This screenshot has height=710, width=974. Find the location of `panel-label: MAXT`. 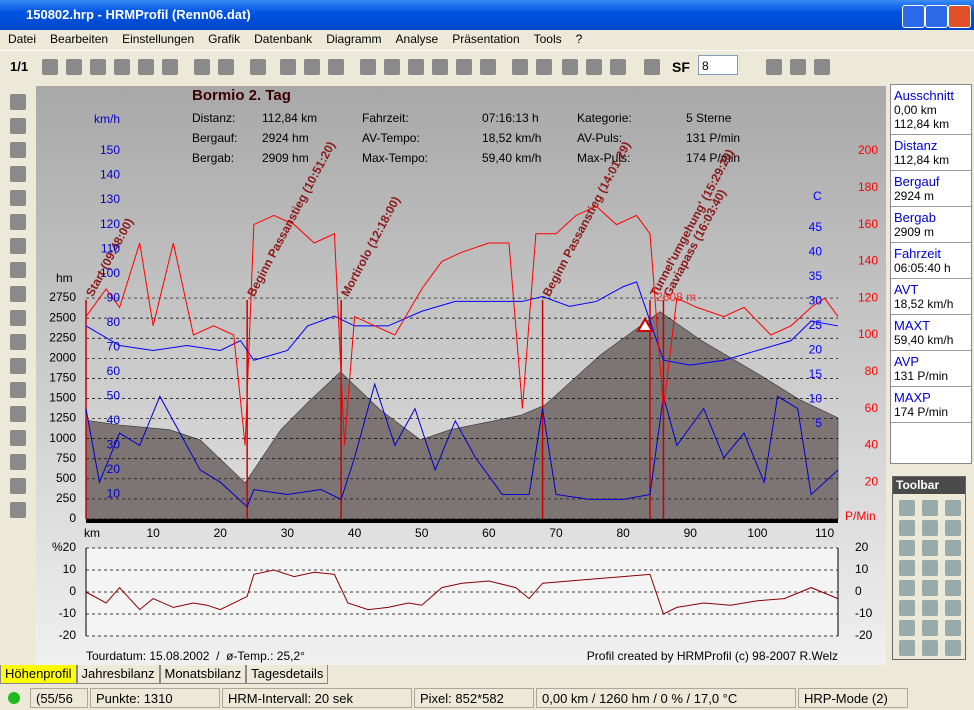

panel-label: MAXT is located at coordinates (912, 325).